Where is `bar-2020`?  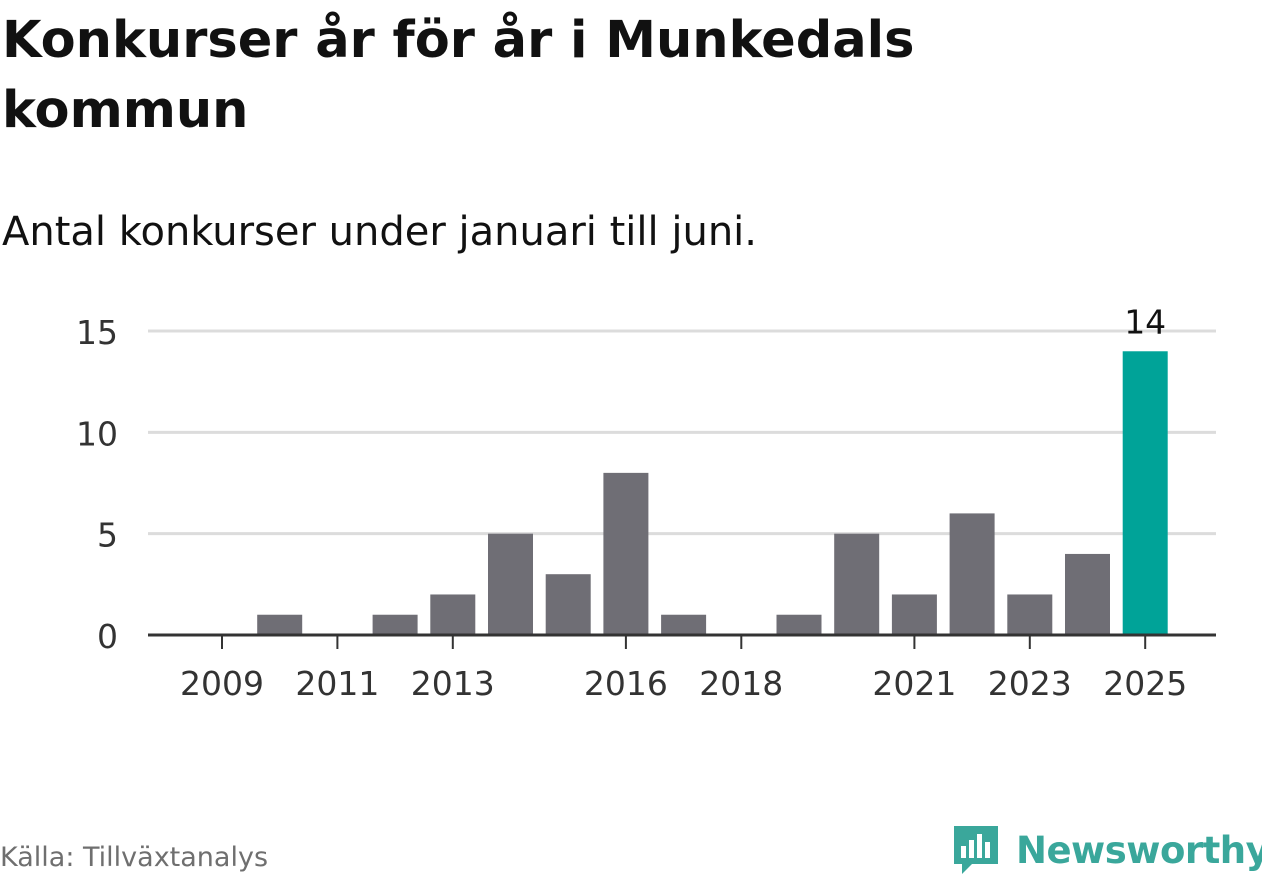
bar-2020 is located at coordinates (857, 584).